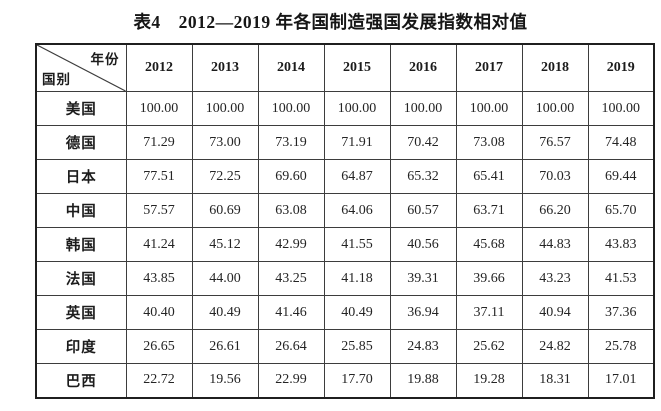  What do you see at coordinates (423, 142) in the screenshot?
I see `index-value-cell: 70.42` at bounding box center [423, 142].